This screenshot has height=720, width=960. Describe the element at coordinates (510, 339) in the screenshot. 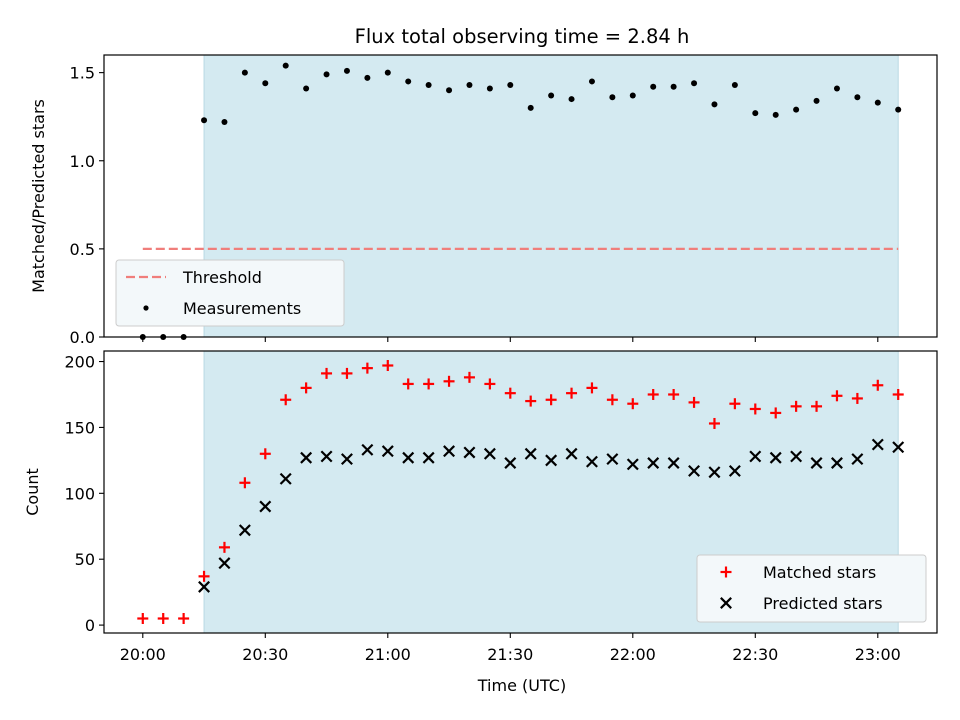

I see `top-x-ticks` at that location.